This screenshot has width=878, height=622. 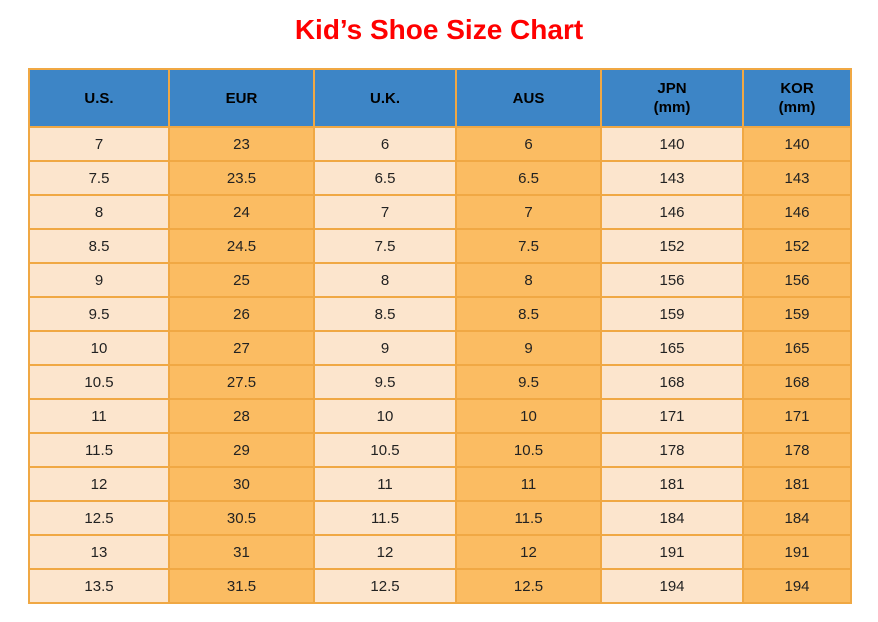 I want to click on table-header-row: U.S. EUR U.K. AUS JPN (mm) KOR (mm), so click(x=440, y=98).